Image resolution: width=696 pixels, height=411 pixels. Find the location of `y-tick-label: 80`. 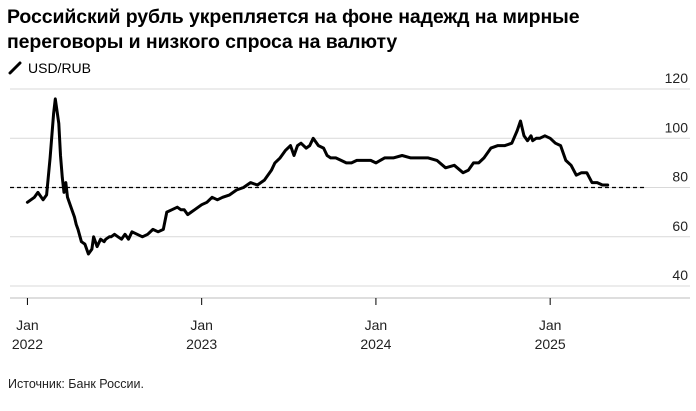

y-tick-label: 80 is located at coordinates (680, 177).